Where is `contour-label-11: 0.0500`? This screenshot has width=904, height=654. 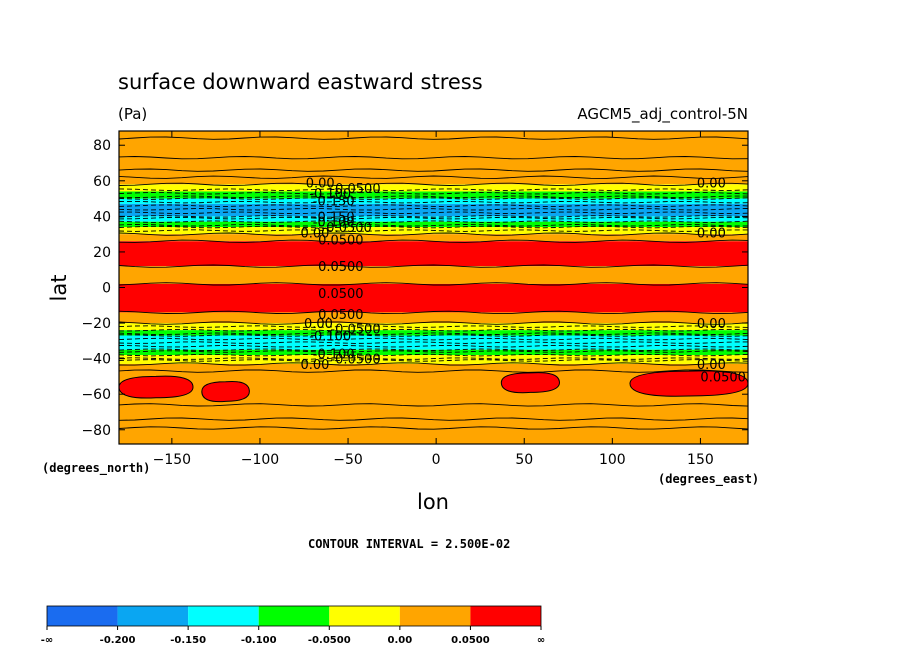
contour-label-11: 0.0500 is located at coordinates (341, 315).